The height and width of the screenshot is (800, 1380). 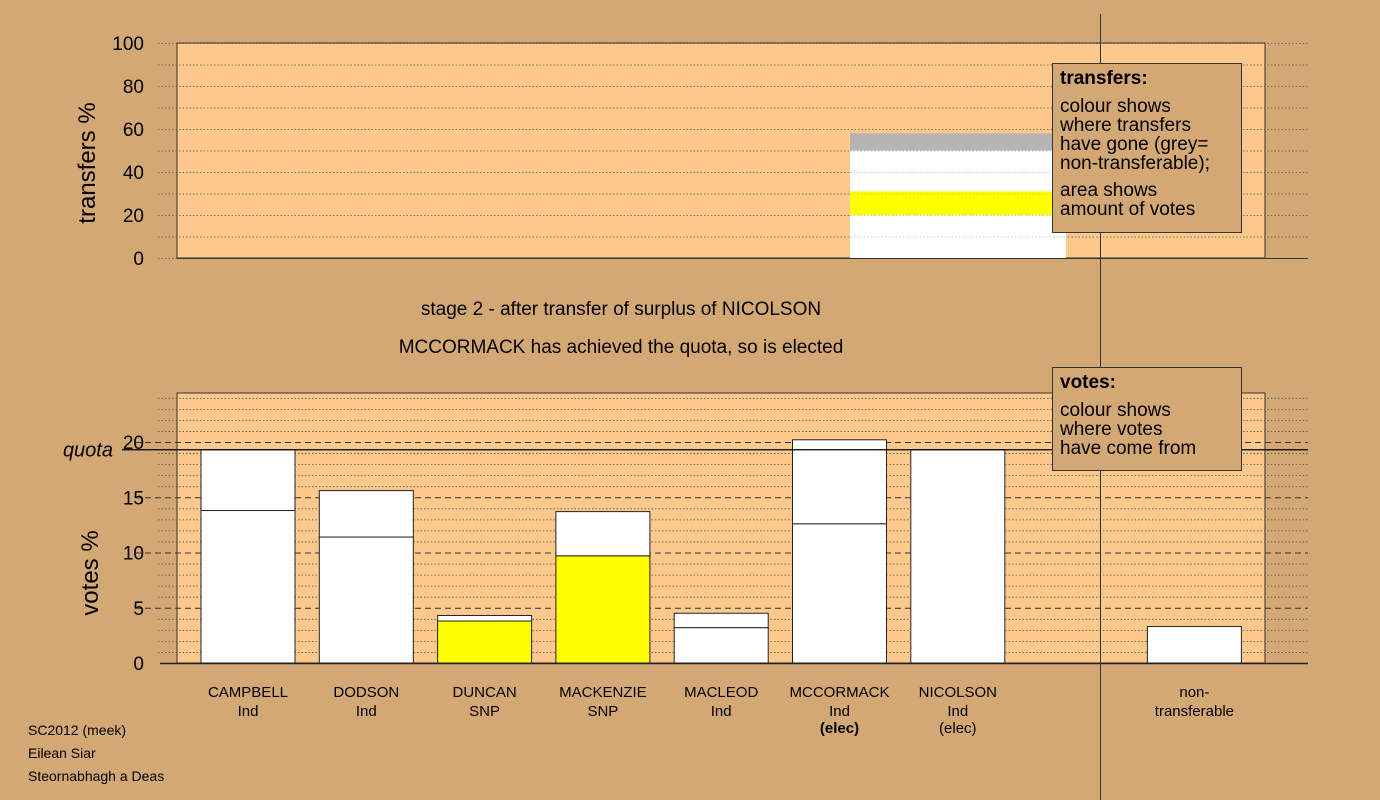 I want to click on transfers-legend-line: amount of votes, so click(x=1128, y=209).